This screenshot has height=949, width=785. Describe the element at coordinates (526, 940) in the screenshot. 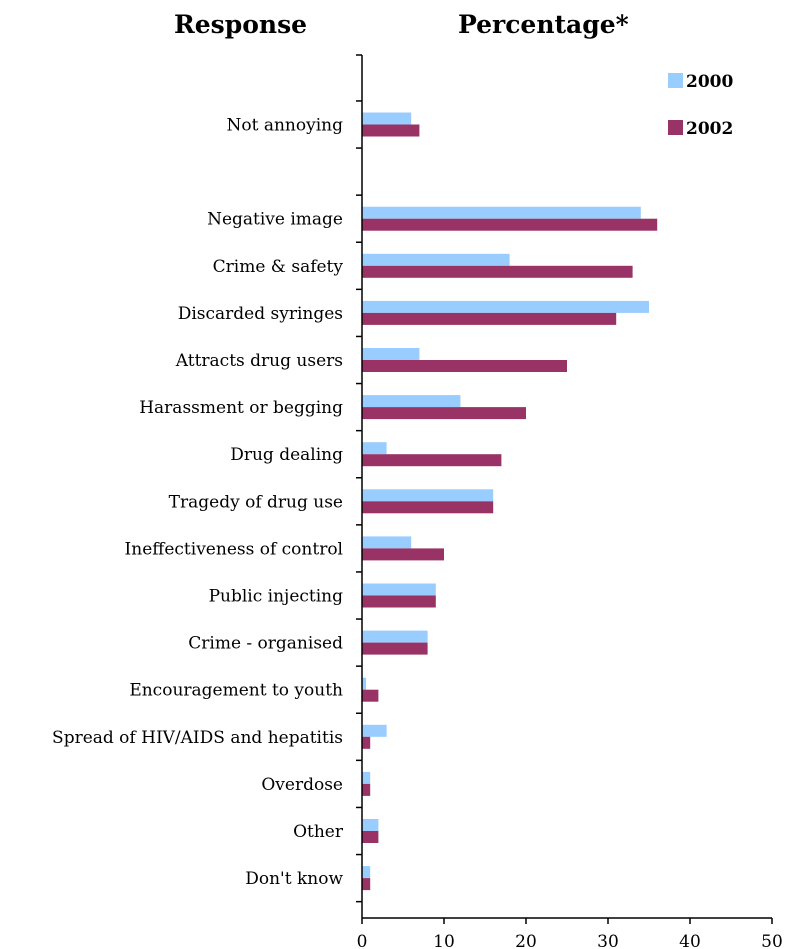

I see `x-tick-label: 20` at that location.